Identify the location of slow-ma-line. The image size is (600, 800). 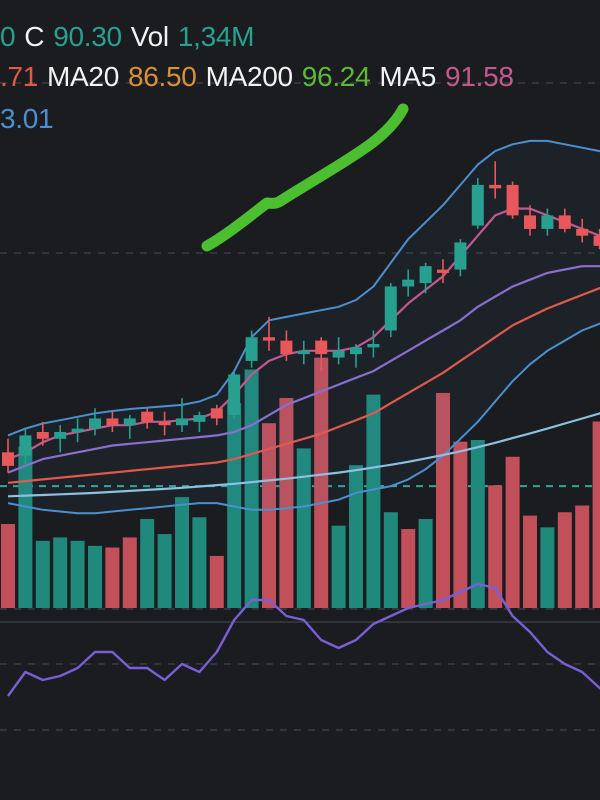
(303, 455).